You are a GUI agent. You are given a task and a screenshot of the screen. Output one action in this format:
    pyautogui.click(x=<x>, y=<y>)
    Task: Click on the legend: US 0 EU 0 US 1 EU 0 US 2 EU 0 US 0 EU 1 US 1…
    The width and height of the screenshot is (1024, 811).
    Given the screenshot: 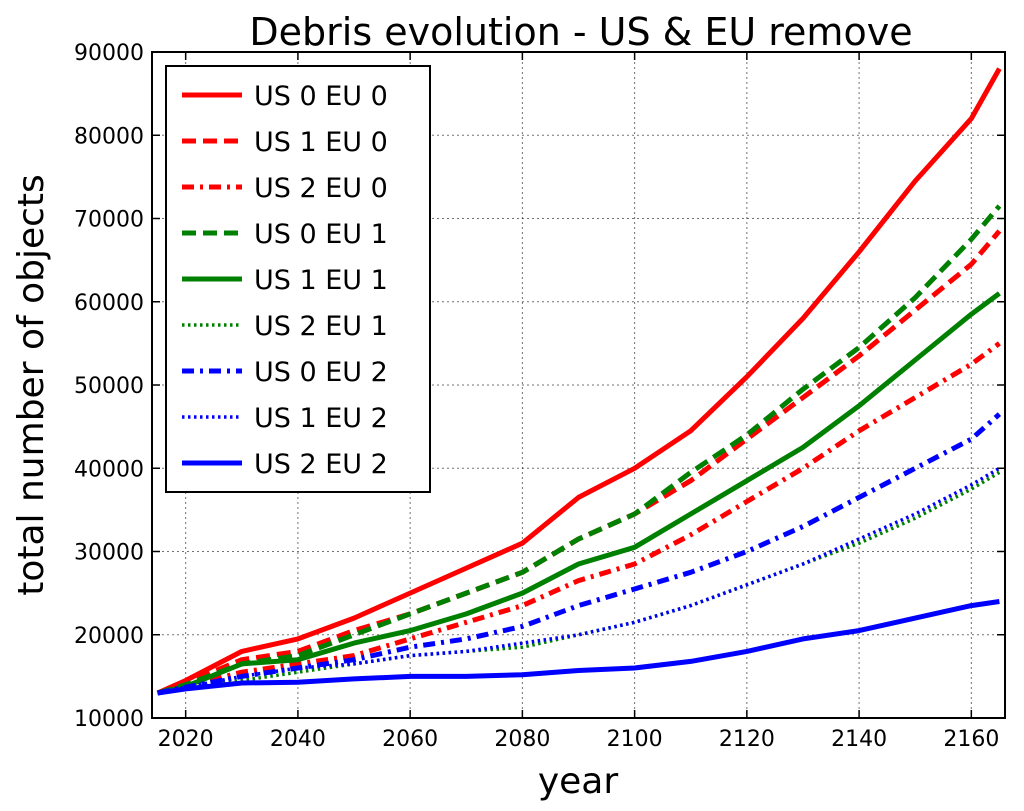 What is the action you would take?
    pyautogui.click(x=298, y=279)
    